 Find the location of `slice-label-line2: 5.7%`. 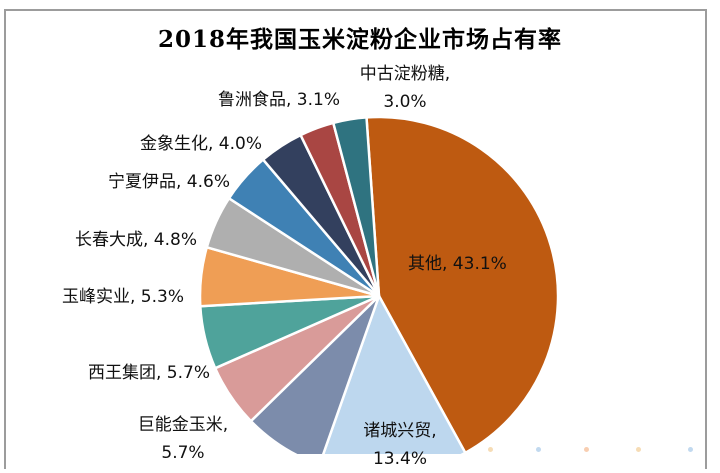

slice-label-line2: 5.7% is located at coordinates (183, 453).